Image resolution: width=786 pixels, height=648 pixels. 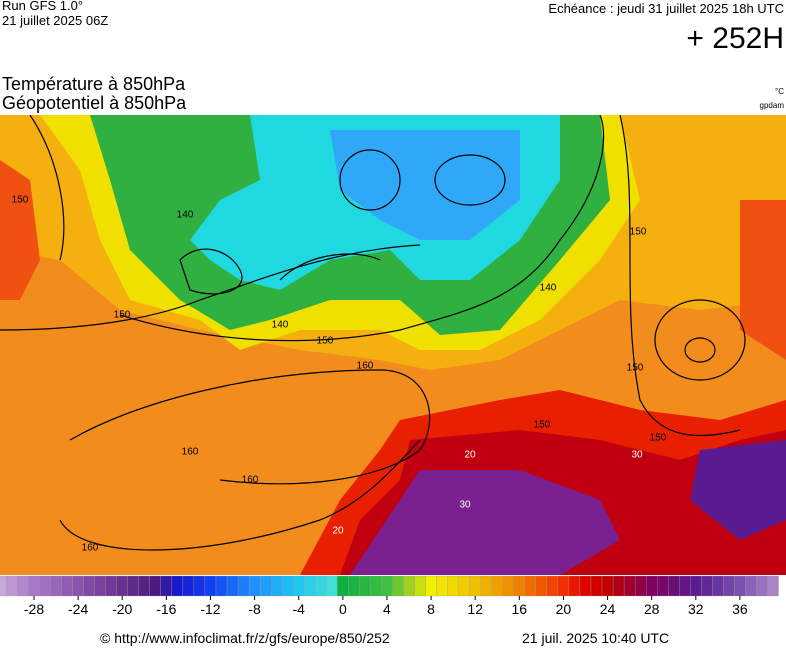 What do you see at coordinates (42, 6) in the screenshot?
I see `run-label: Run GFS 1.0°` at bounding box center [42, 6].